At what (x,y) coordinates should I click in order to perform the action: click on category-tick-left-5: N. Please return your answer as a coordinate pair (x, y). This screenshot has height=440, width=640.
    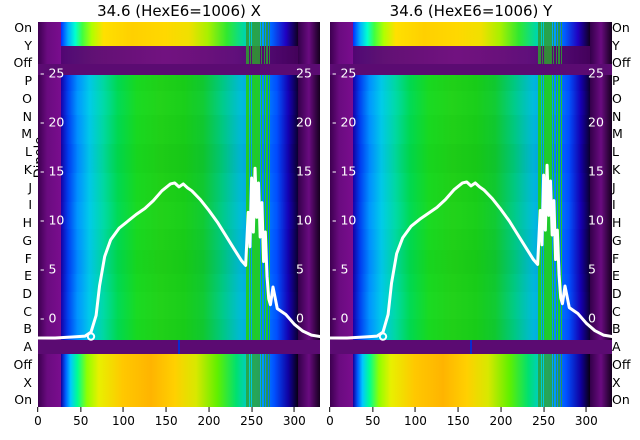
    Looking at the image, I should click on (27, 116).